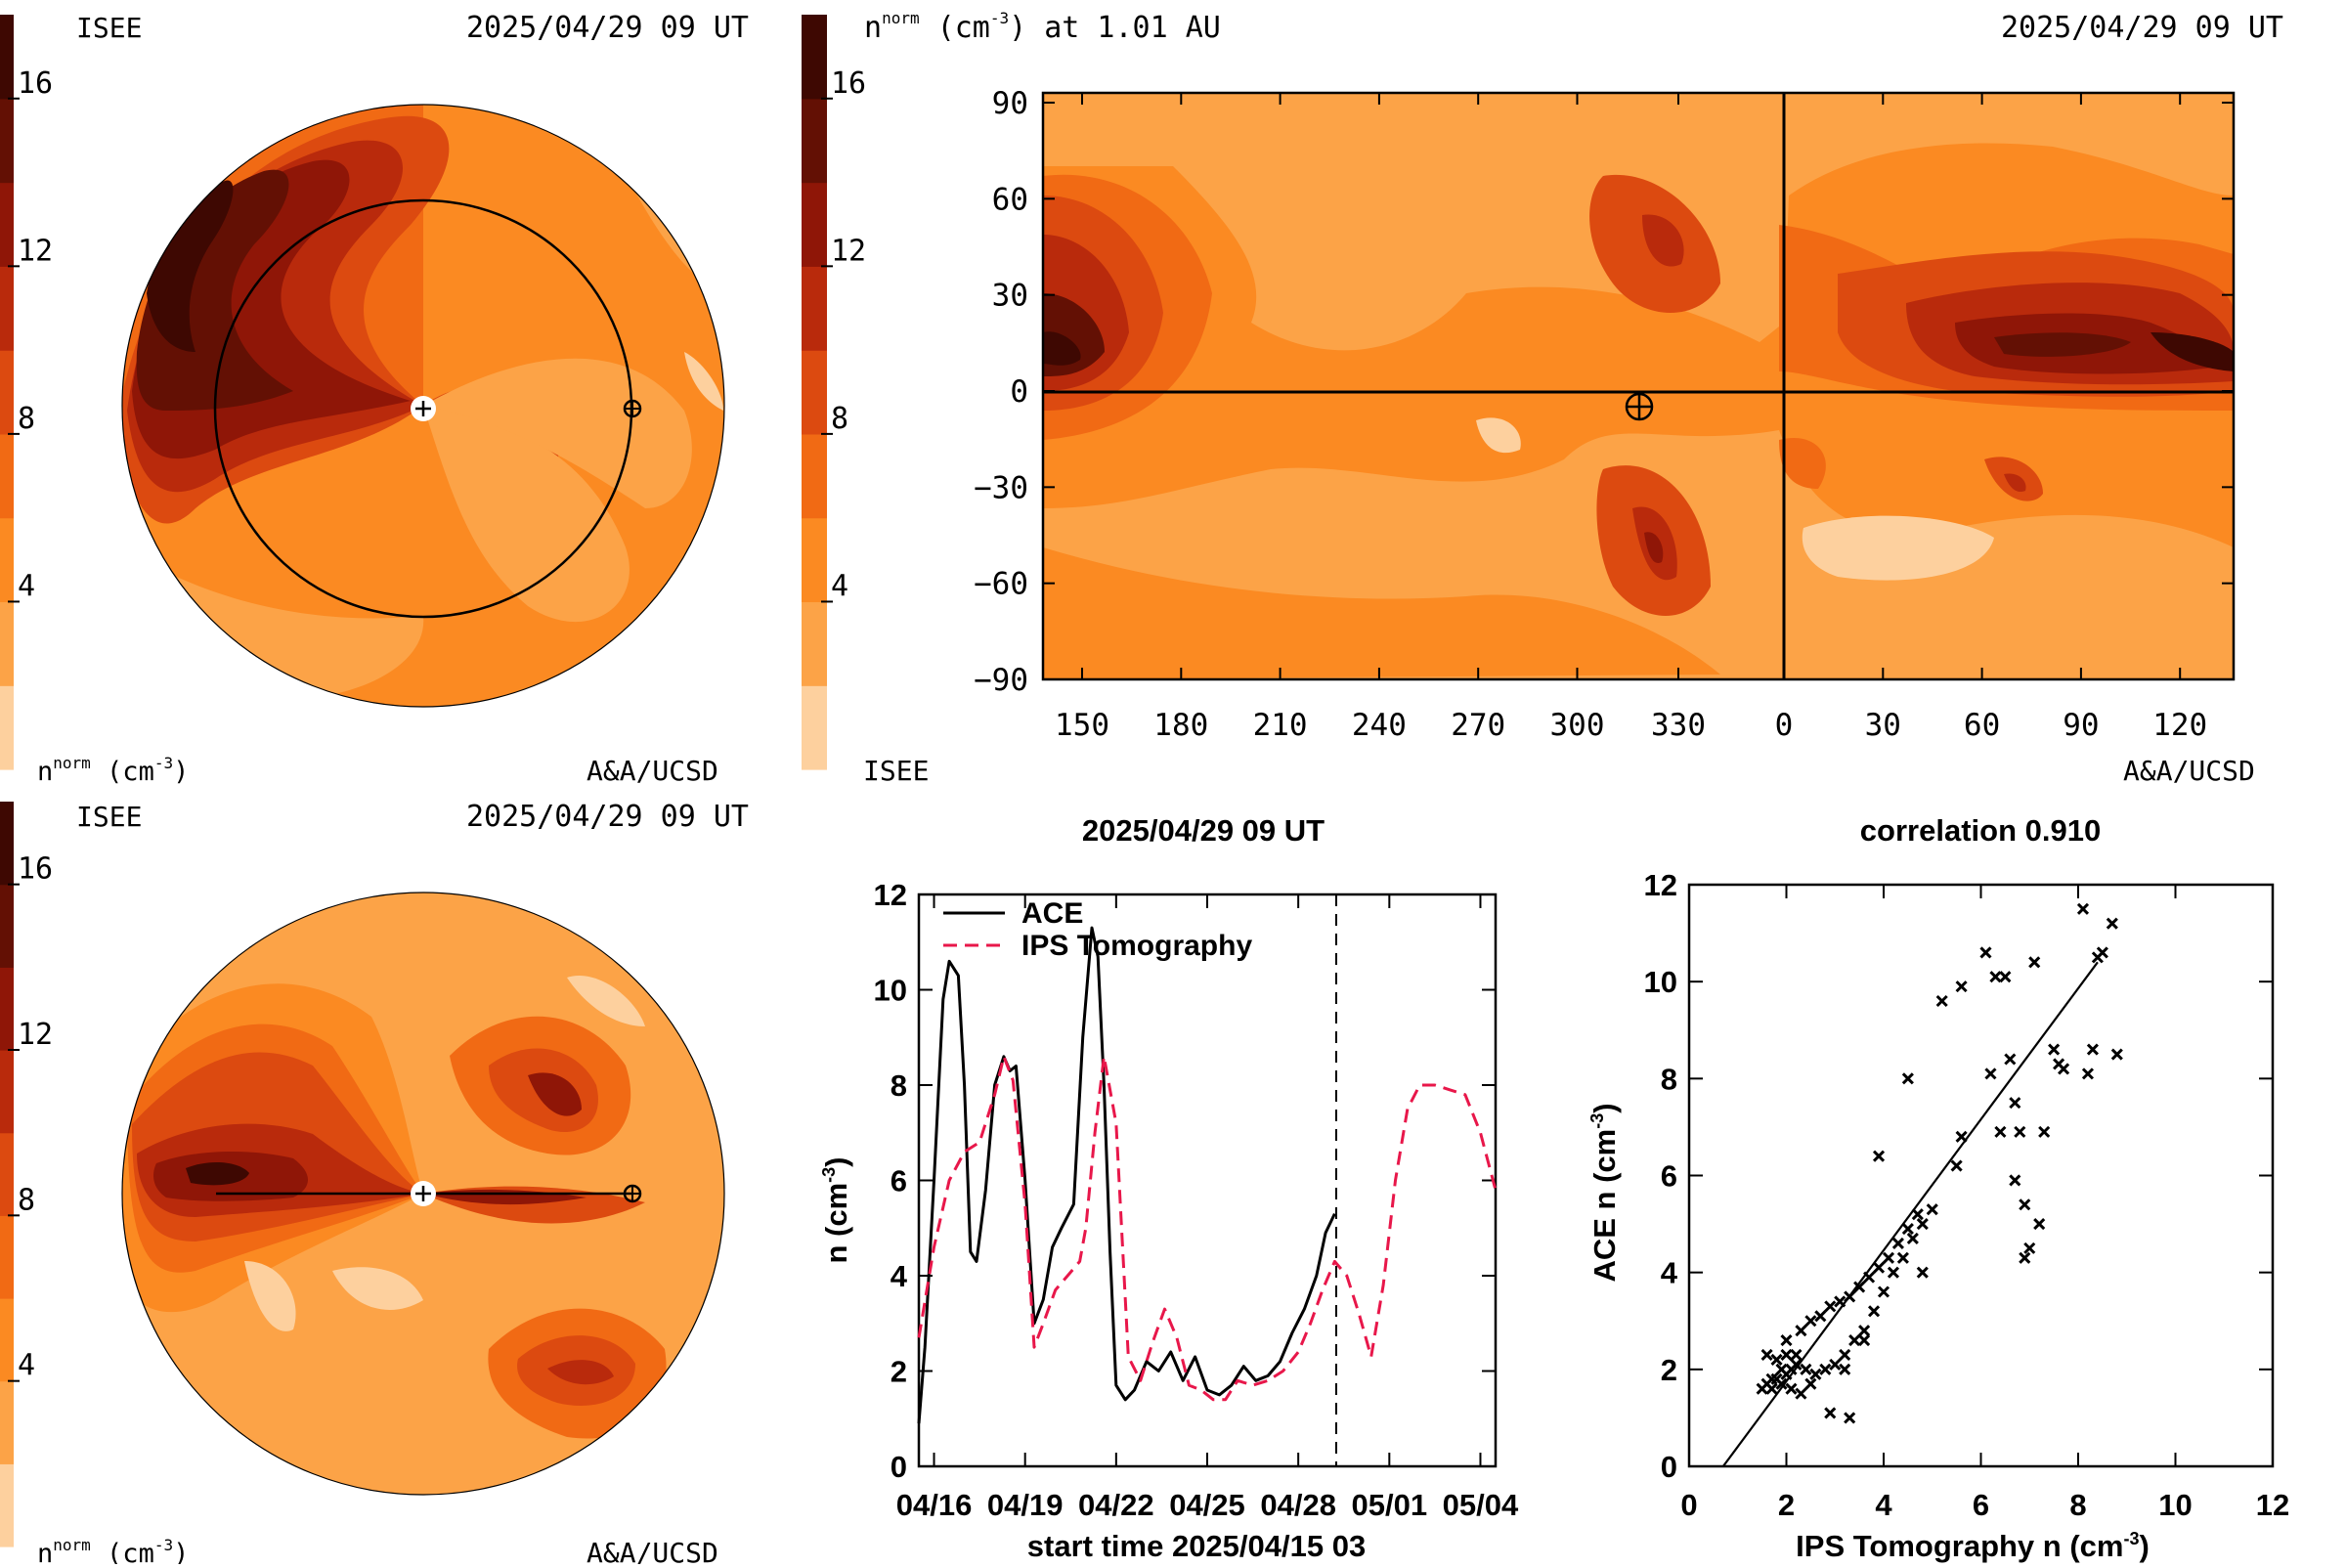 The width and height of the screenshot is (2346, 1568). Describe the element at coordinates (891, 991) in the screenshot. I see `time-series-y-tick-label: 10` at that location.